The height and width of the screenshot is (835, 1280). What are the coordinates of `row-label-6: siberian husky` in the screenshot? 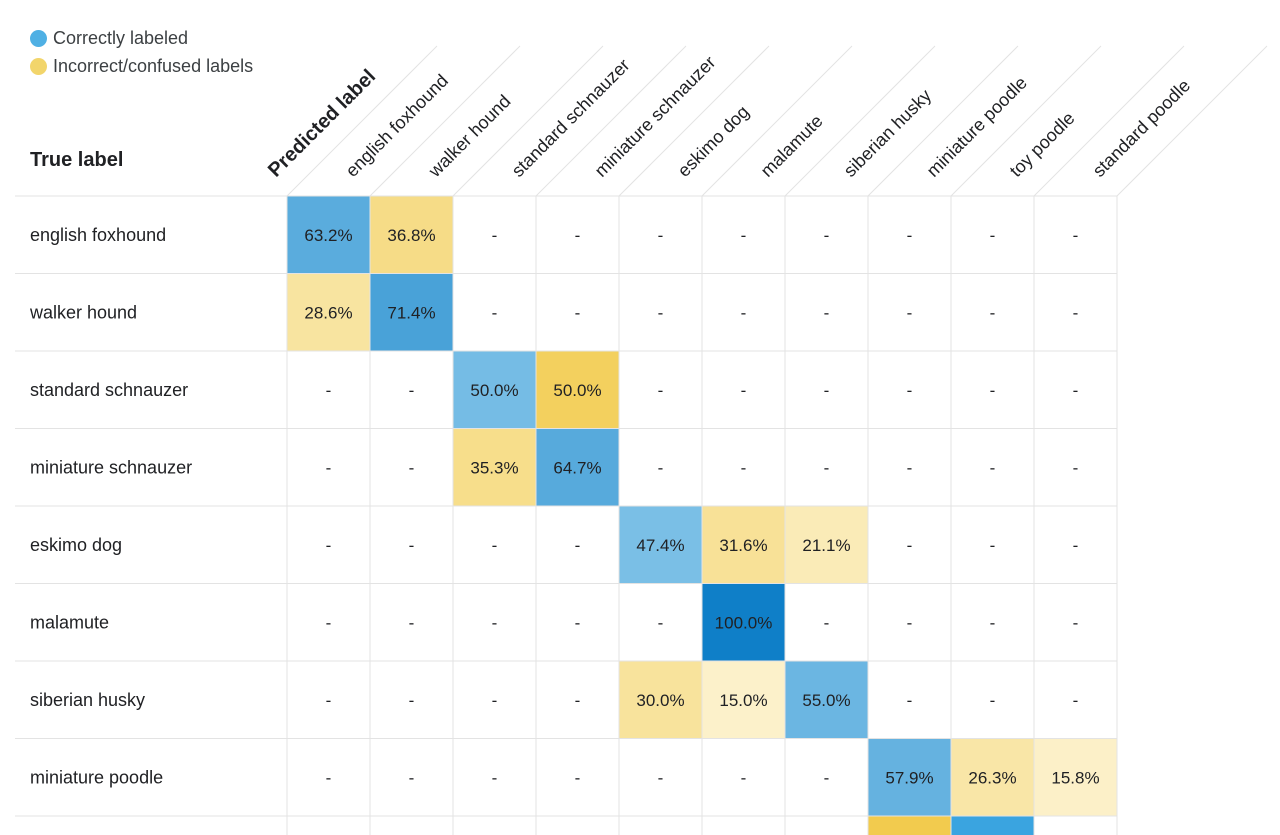 It's located at (87, 700).